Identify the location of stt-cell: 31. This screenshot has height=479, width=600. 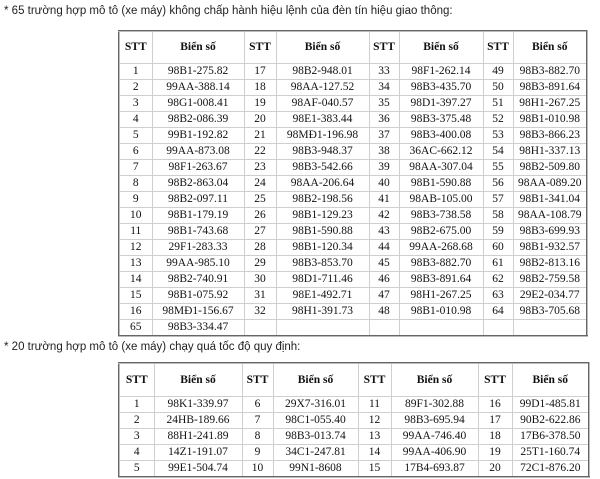
(260, 295).